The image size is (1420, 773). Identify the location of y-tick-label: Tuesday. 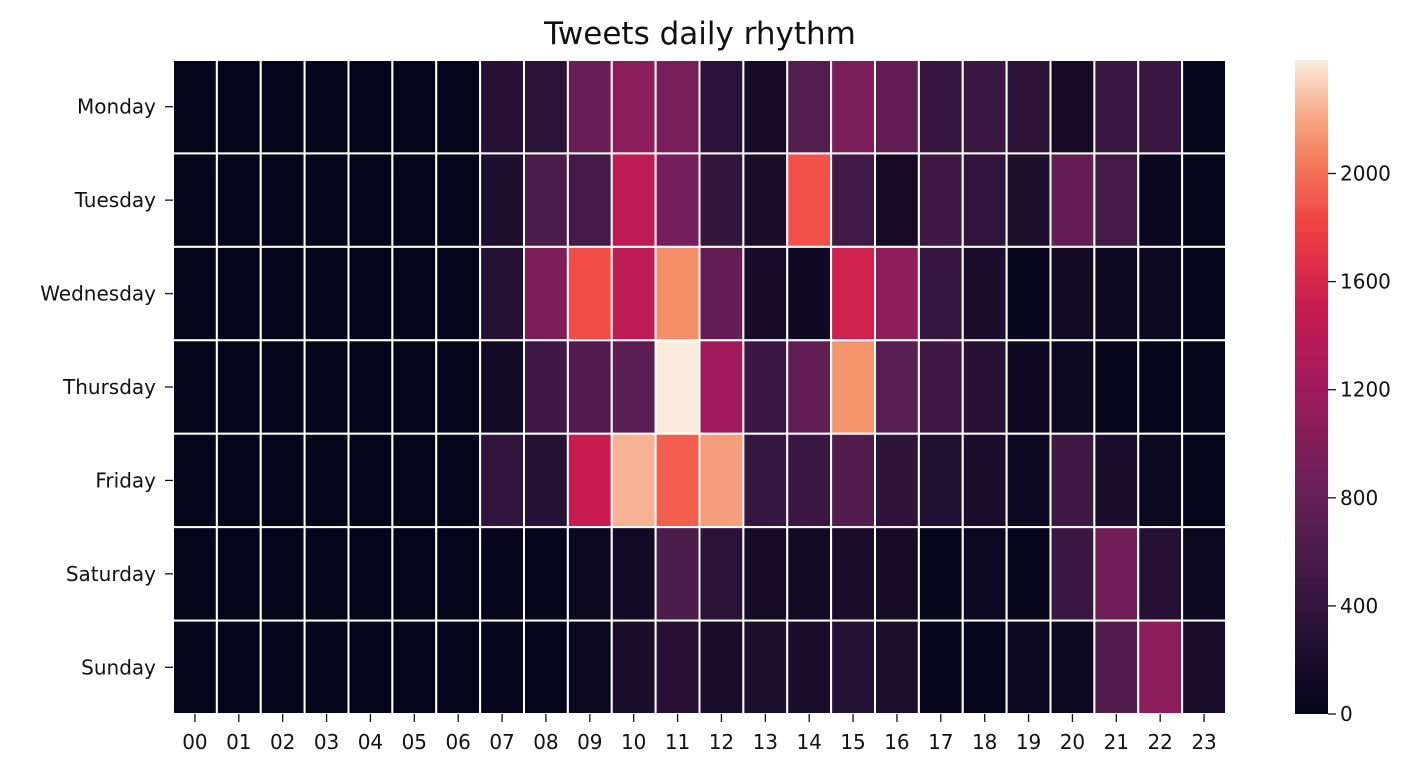
(115, 200).